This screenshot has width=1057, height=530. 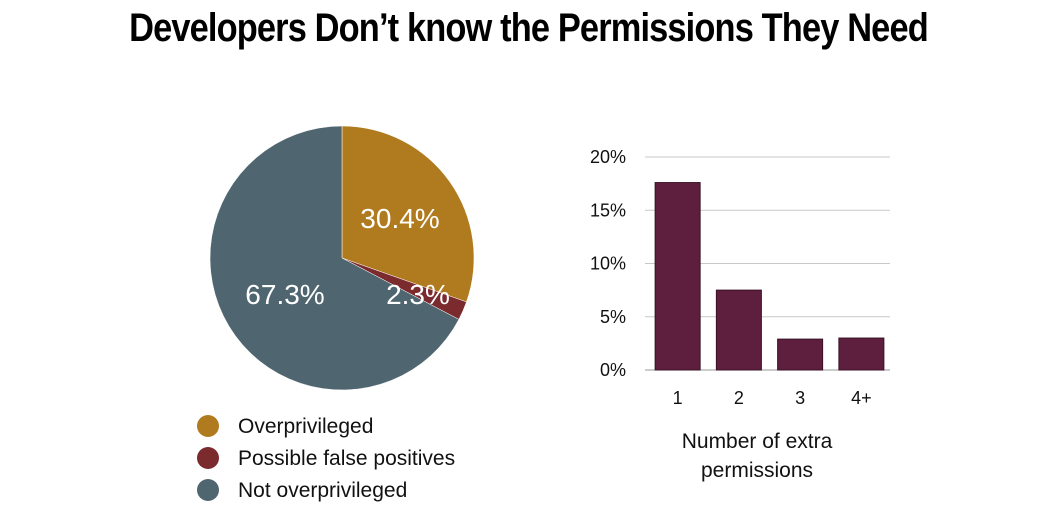 I want to click on legend-item-label: Possible false positives, so click(x=346, y=458).